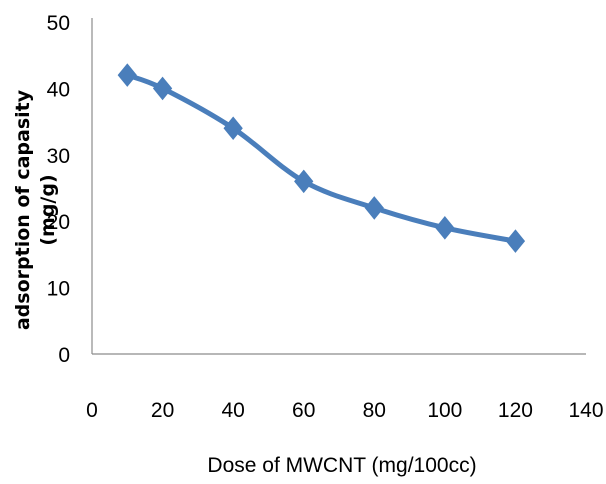 This screenshot has width=606, height=484. What do you see at coordinates (58, 23) in the screenshot?
I see `y-tick-label: 50` at bounding box center [58, 23].